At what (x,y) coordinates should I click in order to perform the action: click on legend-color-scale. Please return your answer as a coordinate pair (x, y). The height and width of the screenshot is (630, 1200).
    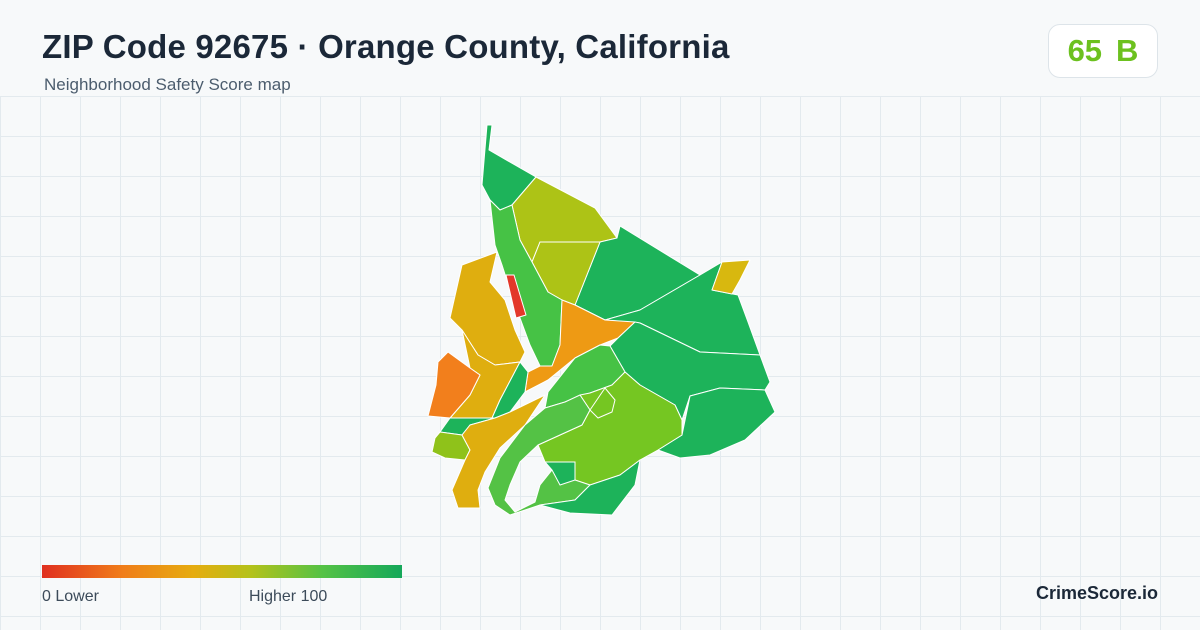
    Looking at the image, I should click on (222, 571).